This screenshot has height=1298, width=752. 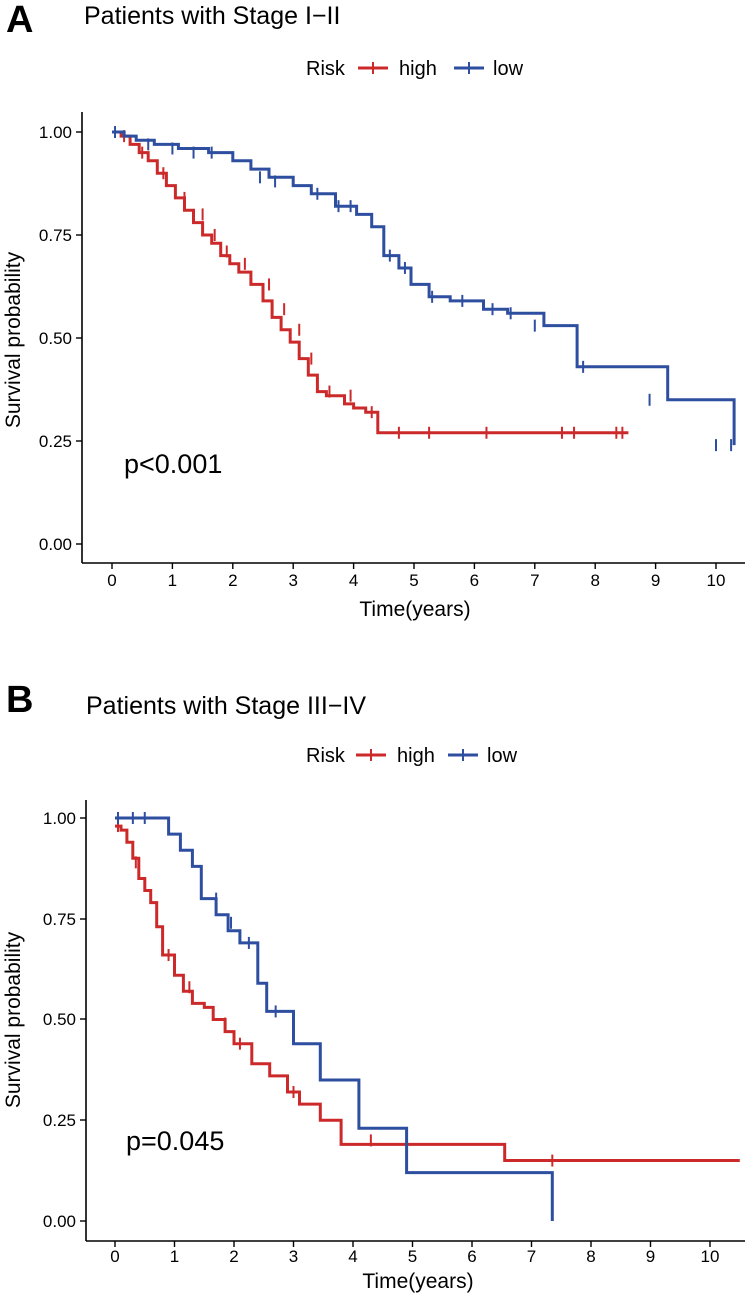 I want to click on legend-title-b: Risk, so click(x=326, y=756).